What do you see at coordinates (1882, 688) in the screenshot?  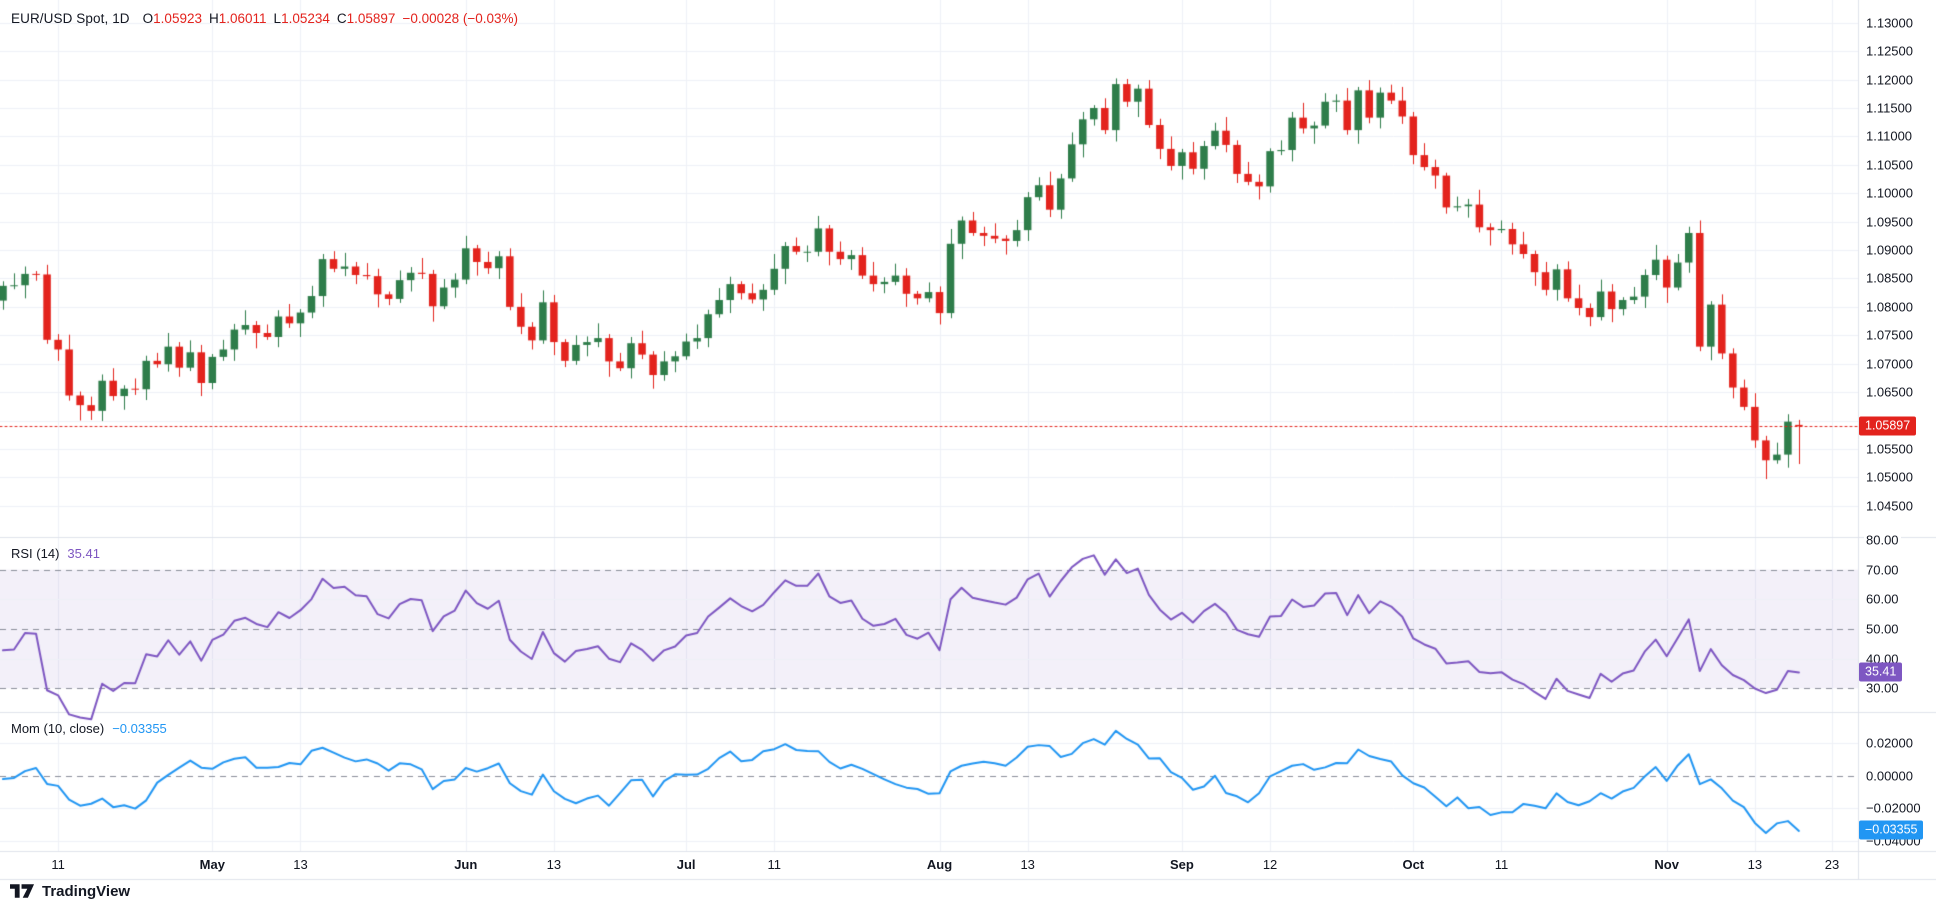 I see `rsi-axis-label: 30.00` at bounding box center [1882, 688].